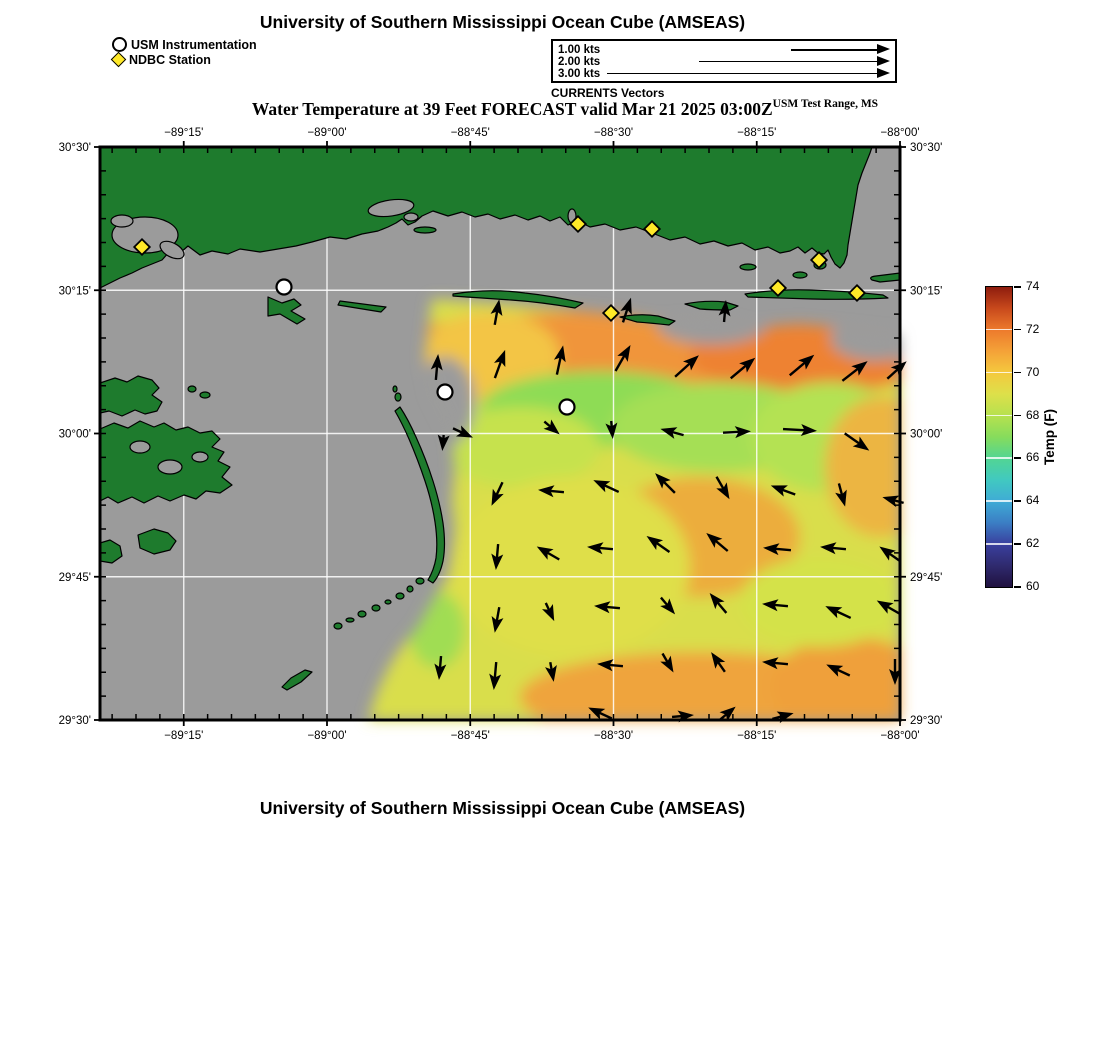  I want to click on temperature-colorbar, so click(999, 437).